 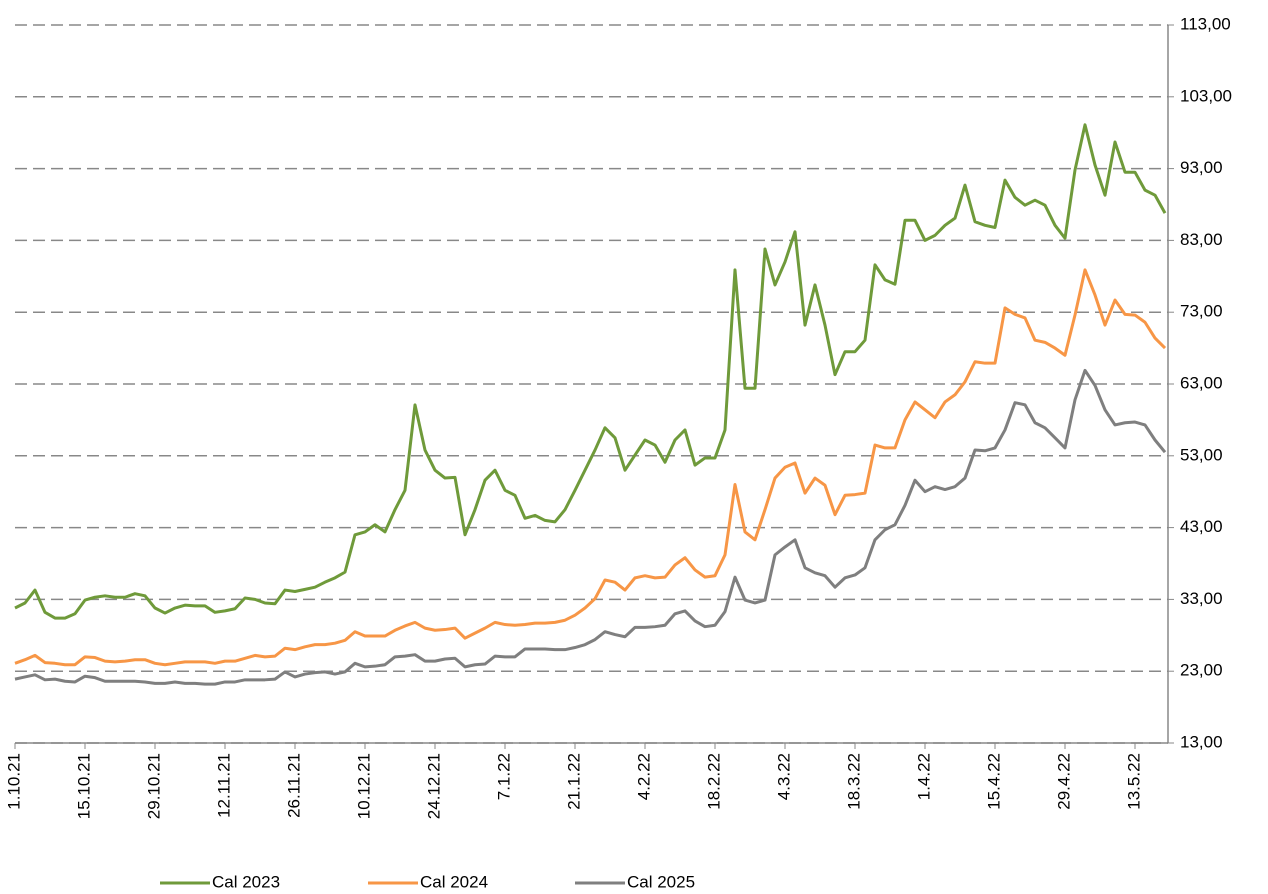 I want to click on x-tick-label: 1.10.21, so click(x=13, y=781).